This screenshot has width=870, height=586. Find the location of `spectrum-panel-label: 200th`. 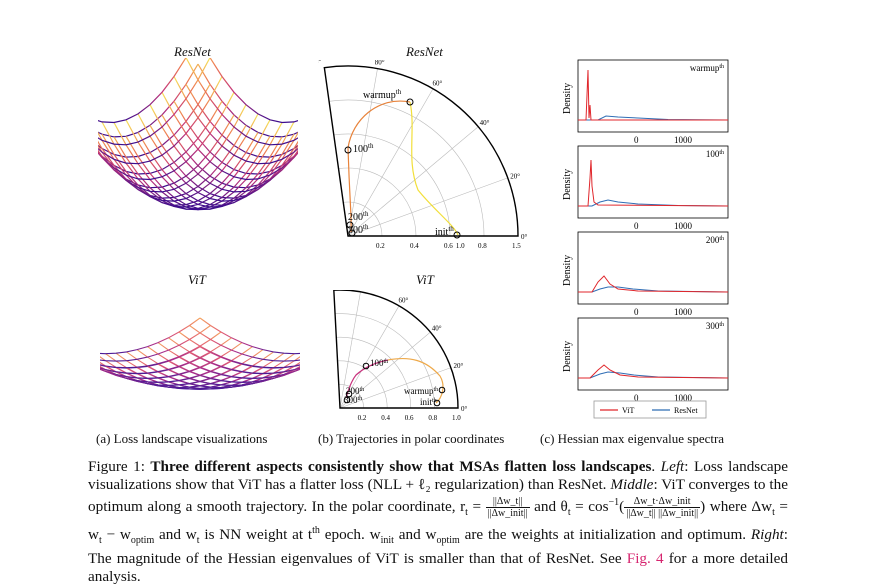

spectrum-panel-label: 200th is located at coordinates (715, 240).